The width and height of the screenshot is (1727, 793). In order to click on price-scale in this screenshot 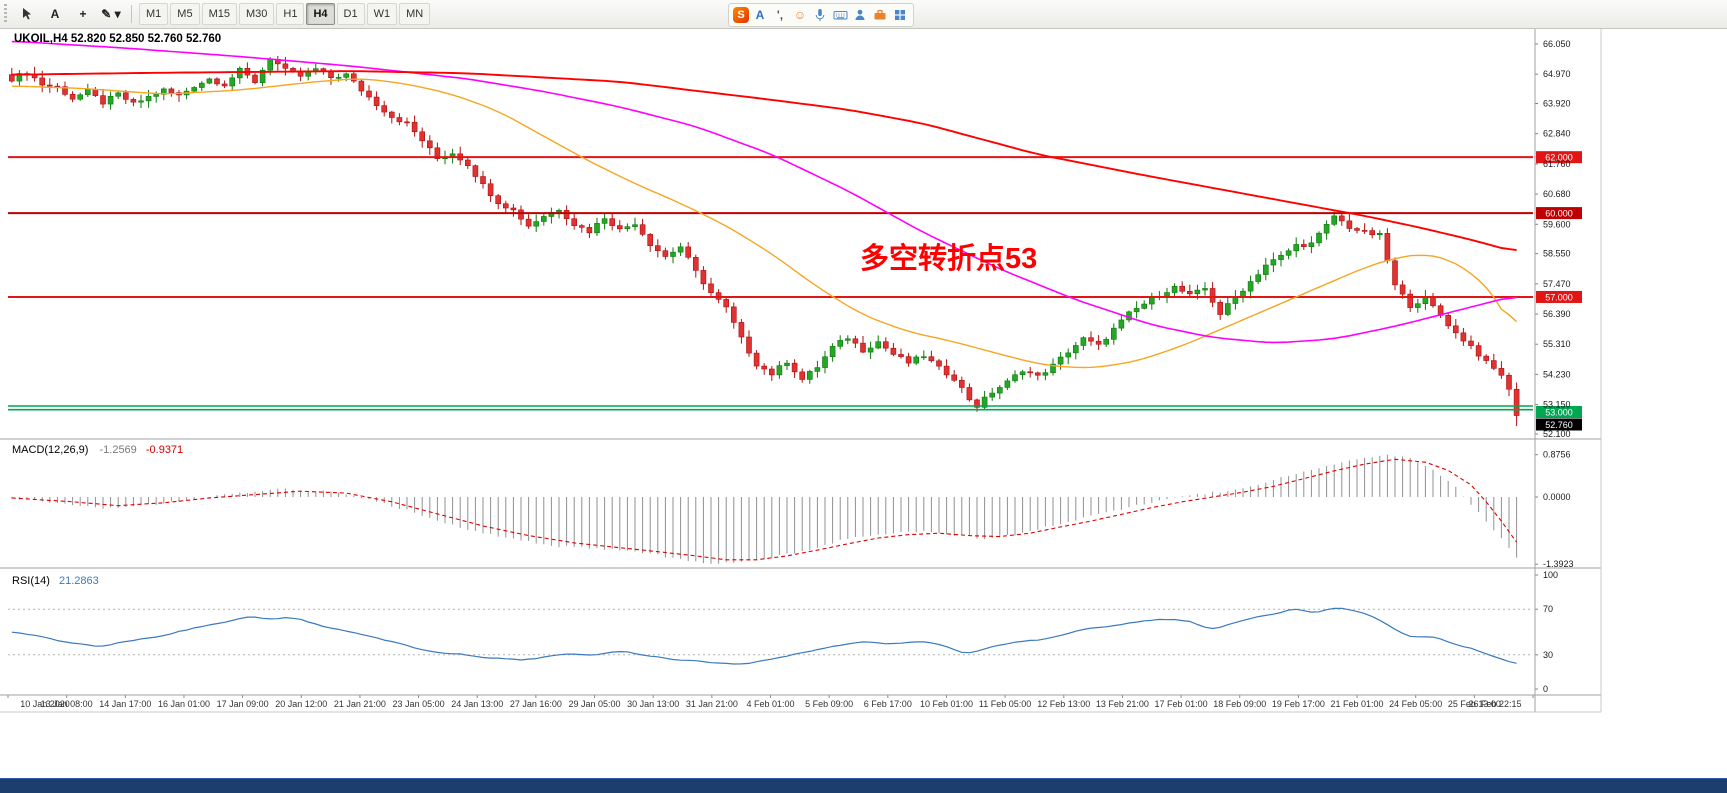, I will do `click(1568, 370)`.